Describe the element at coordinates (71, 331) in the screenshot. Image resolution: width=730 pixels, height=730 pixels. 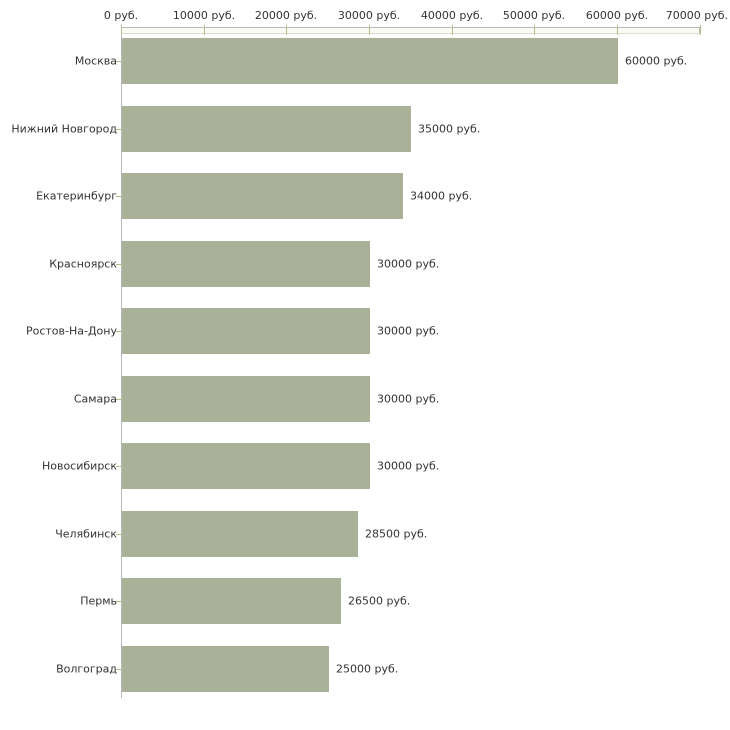
I see `category-label: Ростов-На-Дону` at that location.